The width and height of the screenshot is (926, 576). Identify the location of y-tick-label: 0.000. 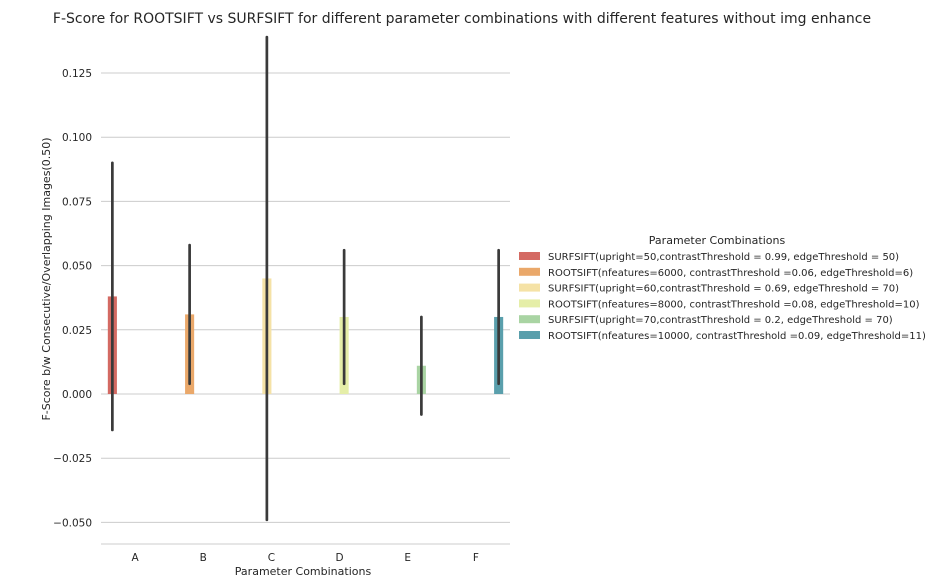
(77, 395).